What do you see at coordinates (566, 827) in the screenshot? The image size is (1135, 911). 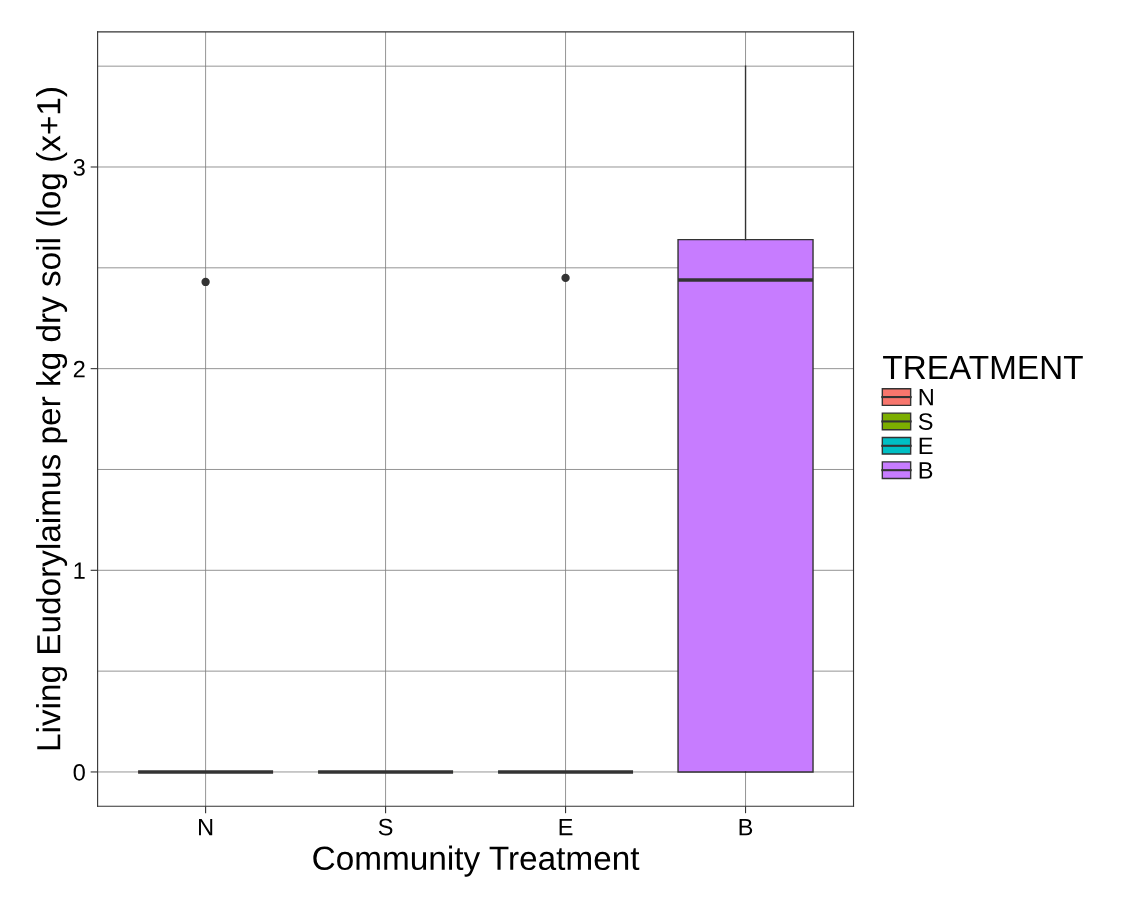 I see `x-tick-label: E` at bounding box center [566, 827].